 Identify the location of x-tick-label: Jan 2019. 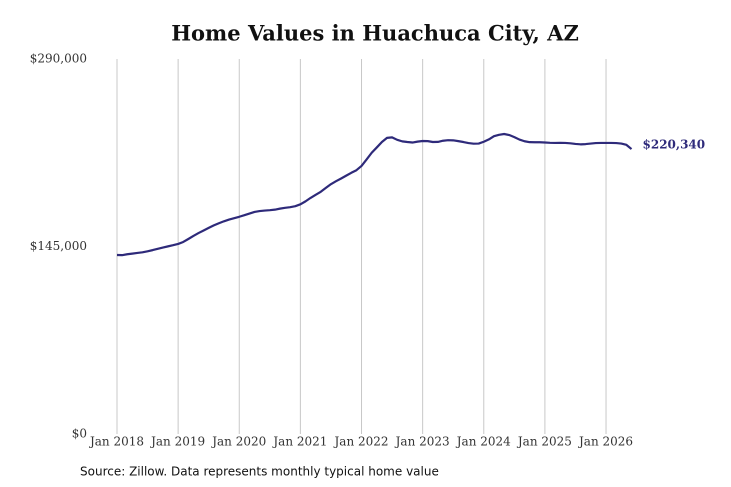
(177, 442).